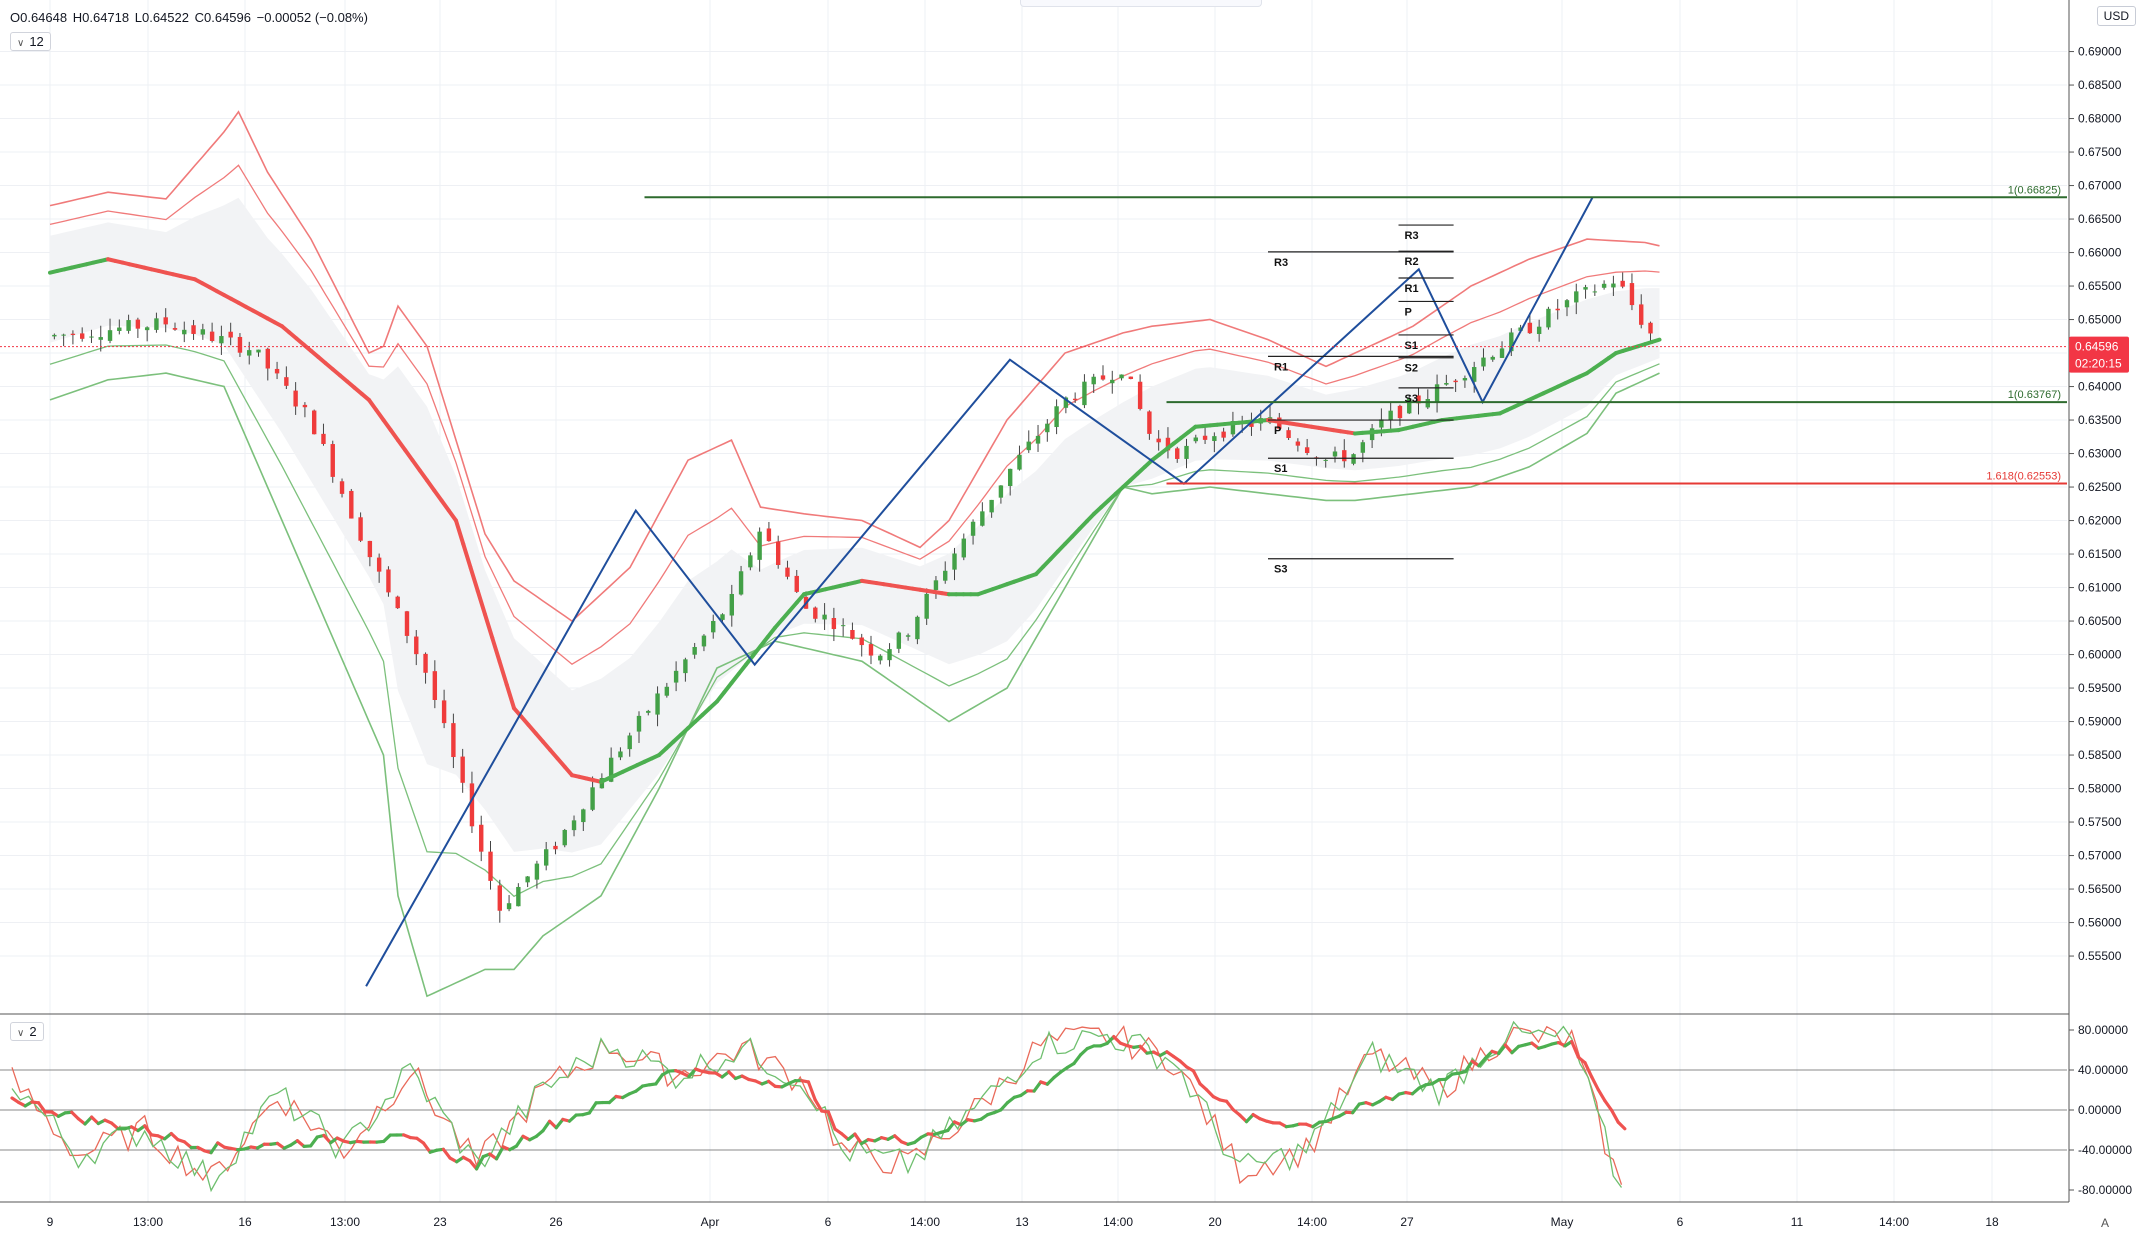 The height and width of the screenshot is (1238, 2141). Describe the element at coordinates (2100, 521) in the screenshot. I see `price-tick-label: 0.62000` at that location.